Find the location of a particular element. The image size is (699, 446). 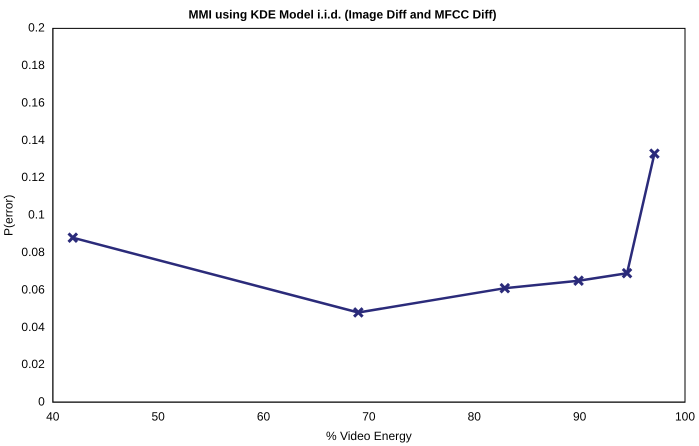

x-tick-label: 40 is located at coordinates (53, 417).